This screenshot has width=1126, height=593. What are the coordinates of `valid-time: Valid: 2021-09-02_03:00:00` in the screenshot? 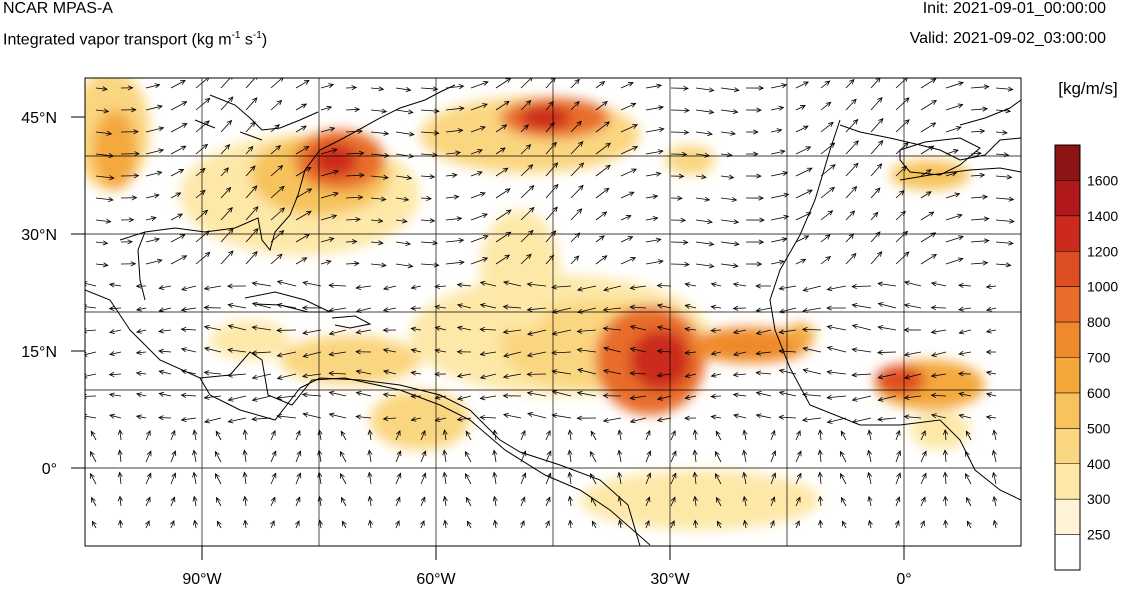 It's located at (1007, 38).